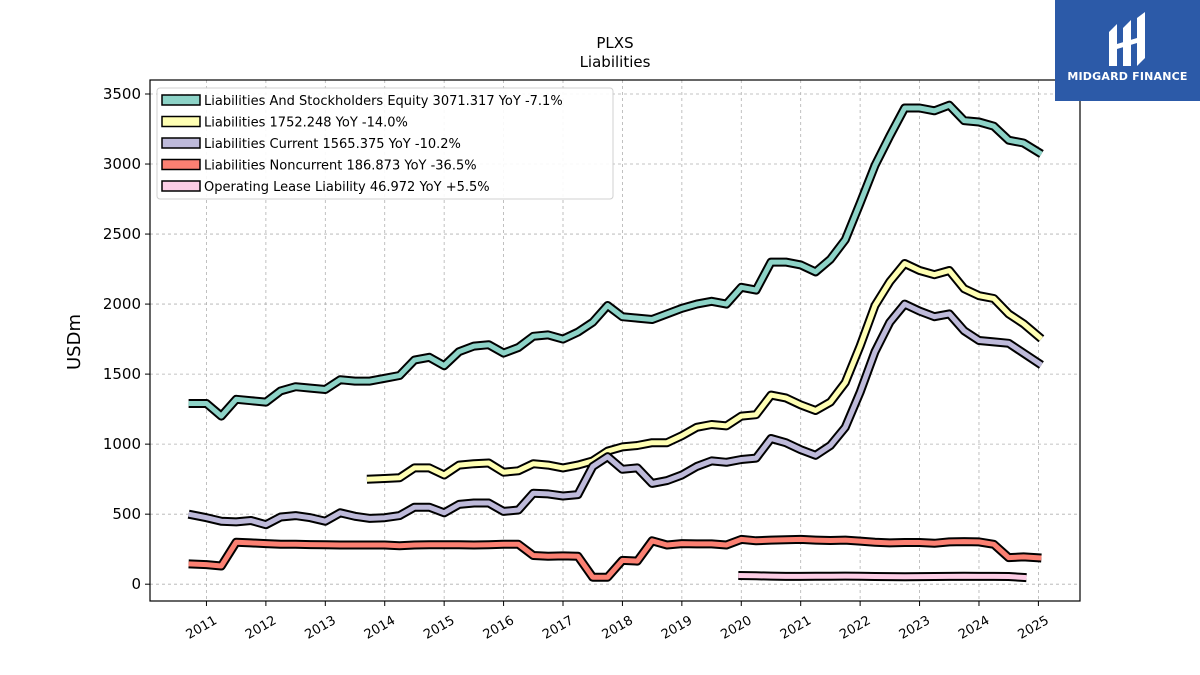  Describe the element at coordinates (74, 342) in the screenshot. I see `y-axis-label: USDm` at that location.